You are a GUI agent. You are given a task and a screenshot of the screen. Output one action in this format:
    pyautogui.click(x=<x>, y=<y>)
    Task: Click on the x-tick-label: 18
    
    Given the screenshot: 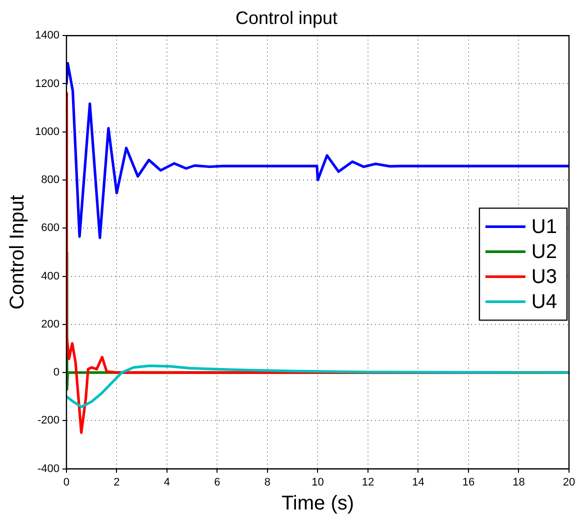 What is the action you would take?
    pyautogui.click(x=518, y=482)
    